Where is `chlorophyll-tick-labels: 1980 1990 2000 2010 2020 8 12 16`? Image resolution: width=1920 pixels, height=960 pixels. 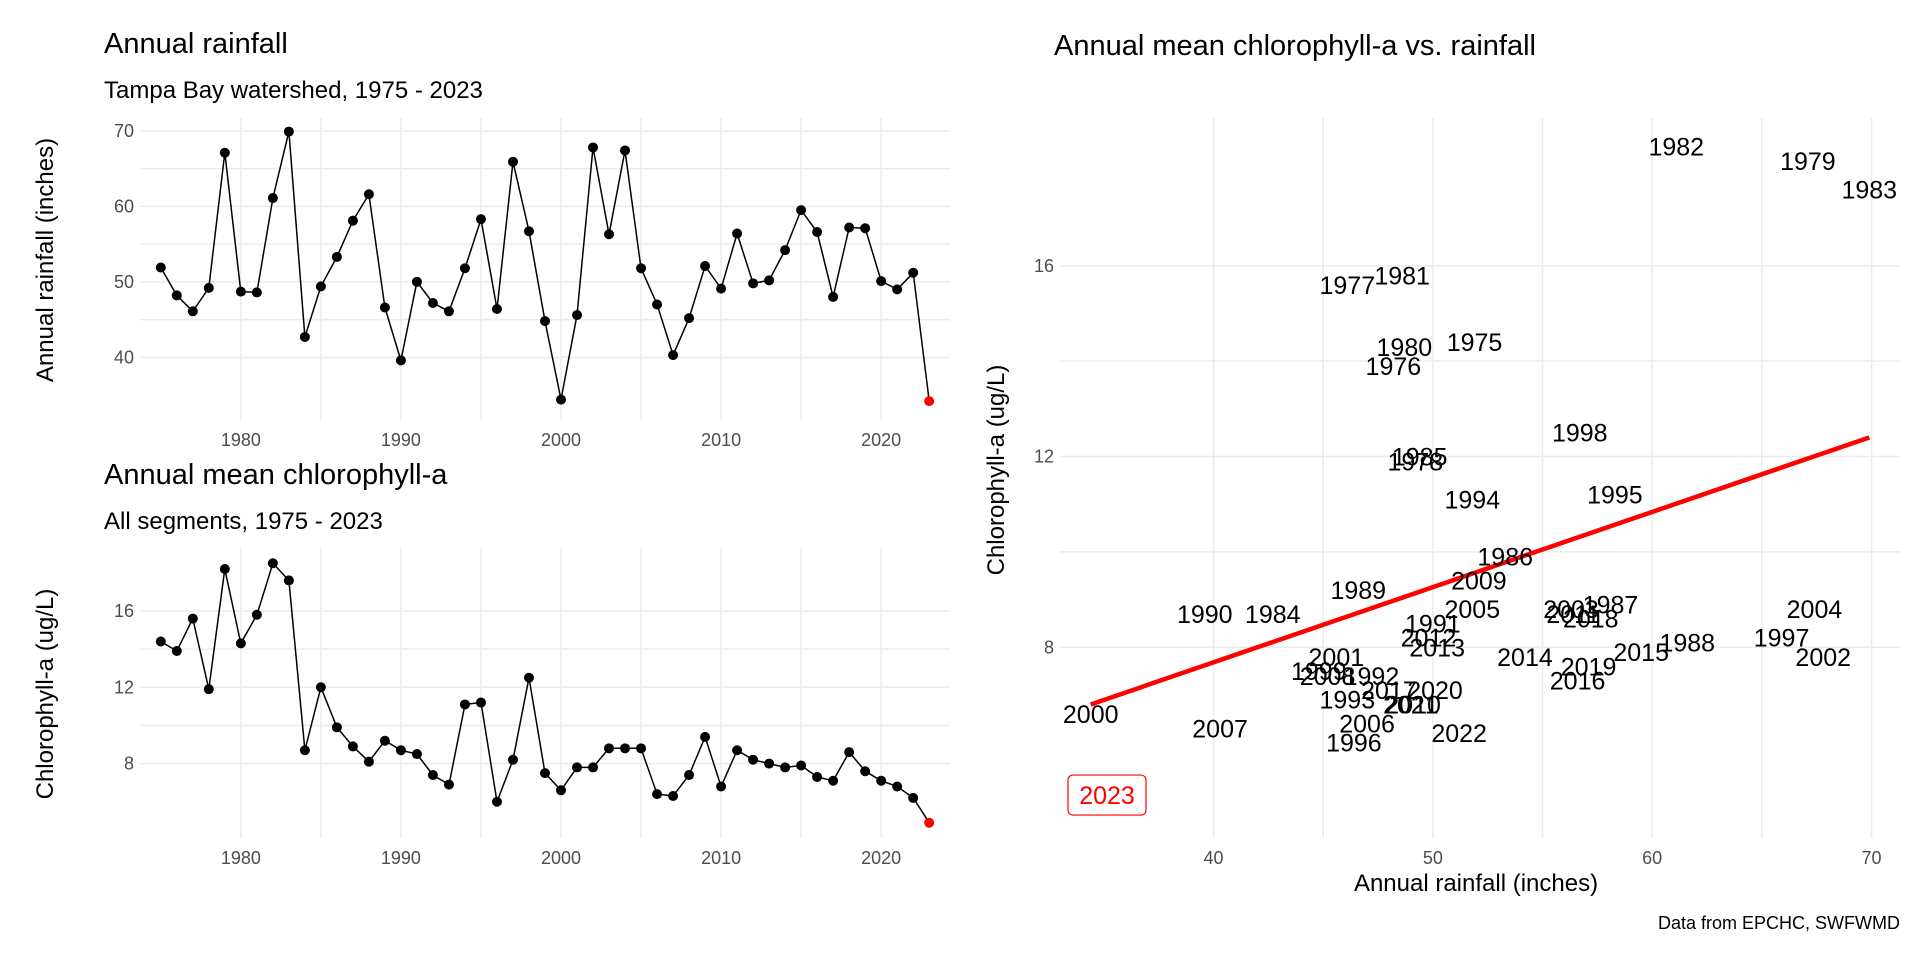
chlorophyll-tick-labels: 1980 1990 2000 2010 2020 8 12 16 is located at coordinates (507, 734).